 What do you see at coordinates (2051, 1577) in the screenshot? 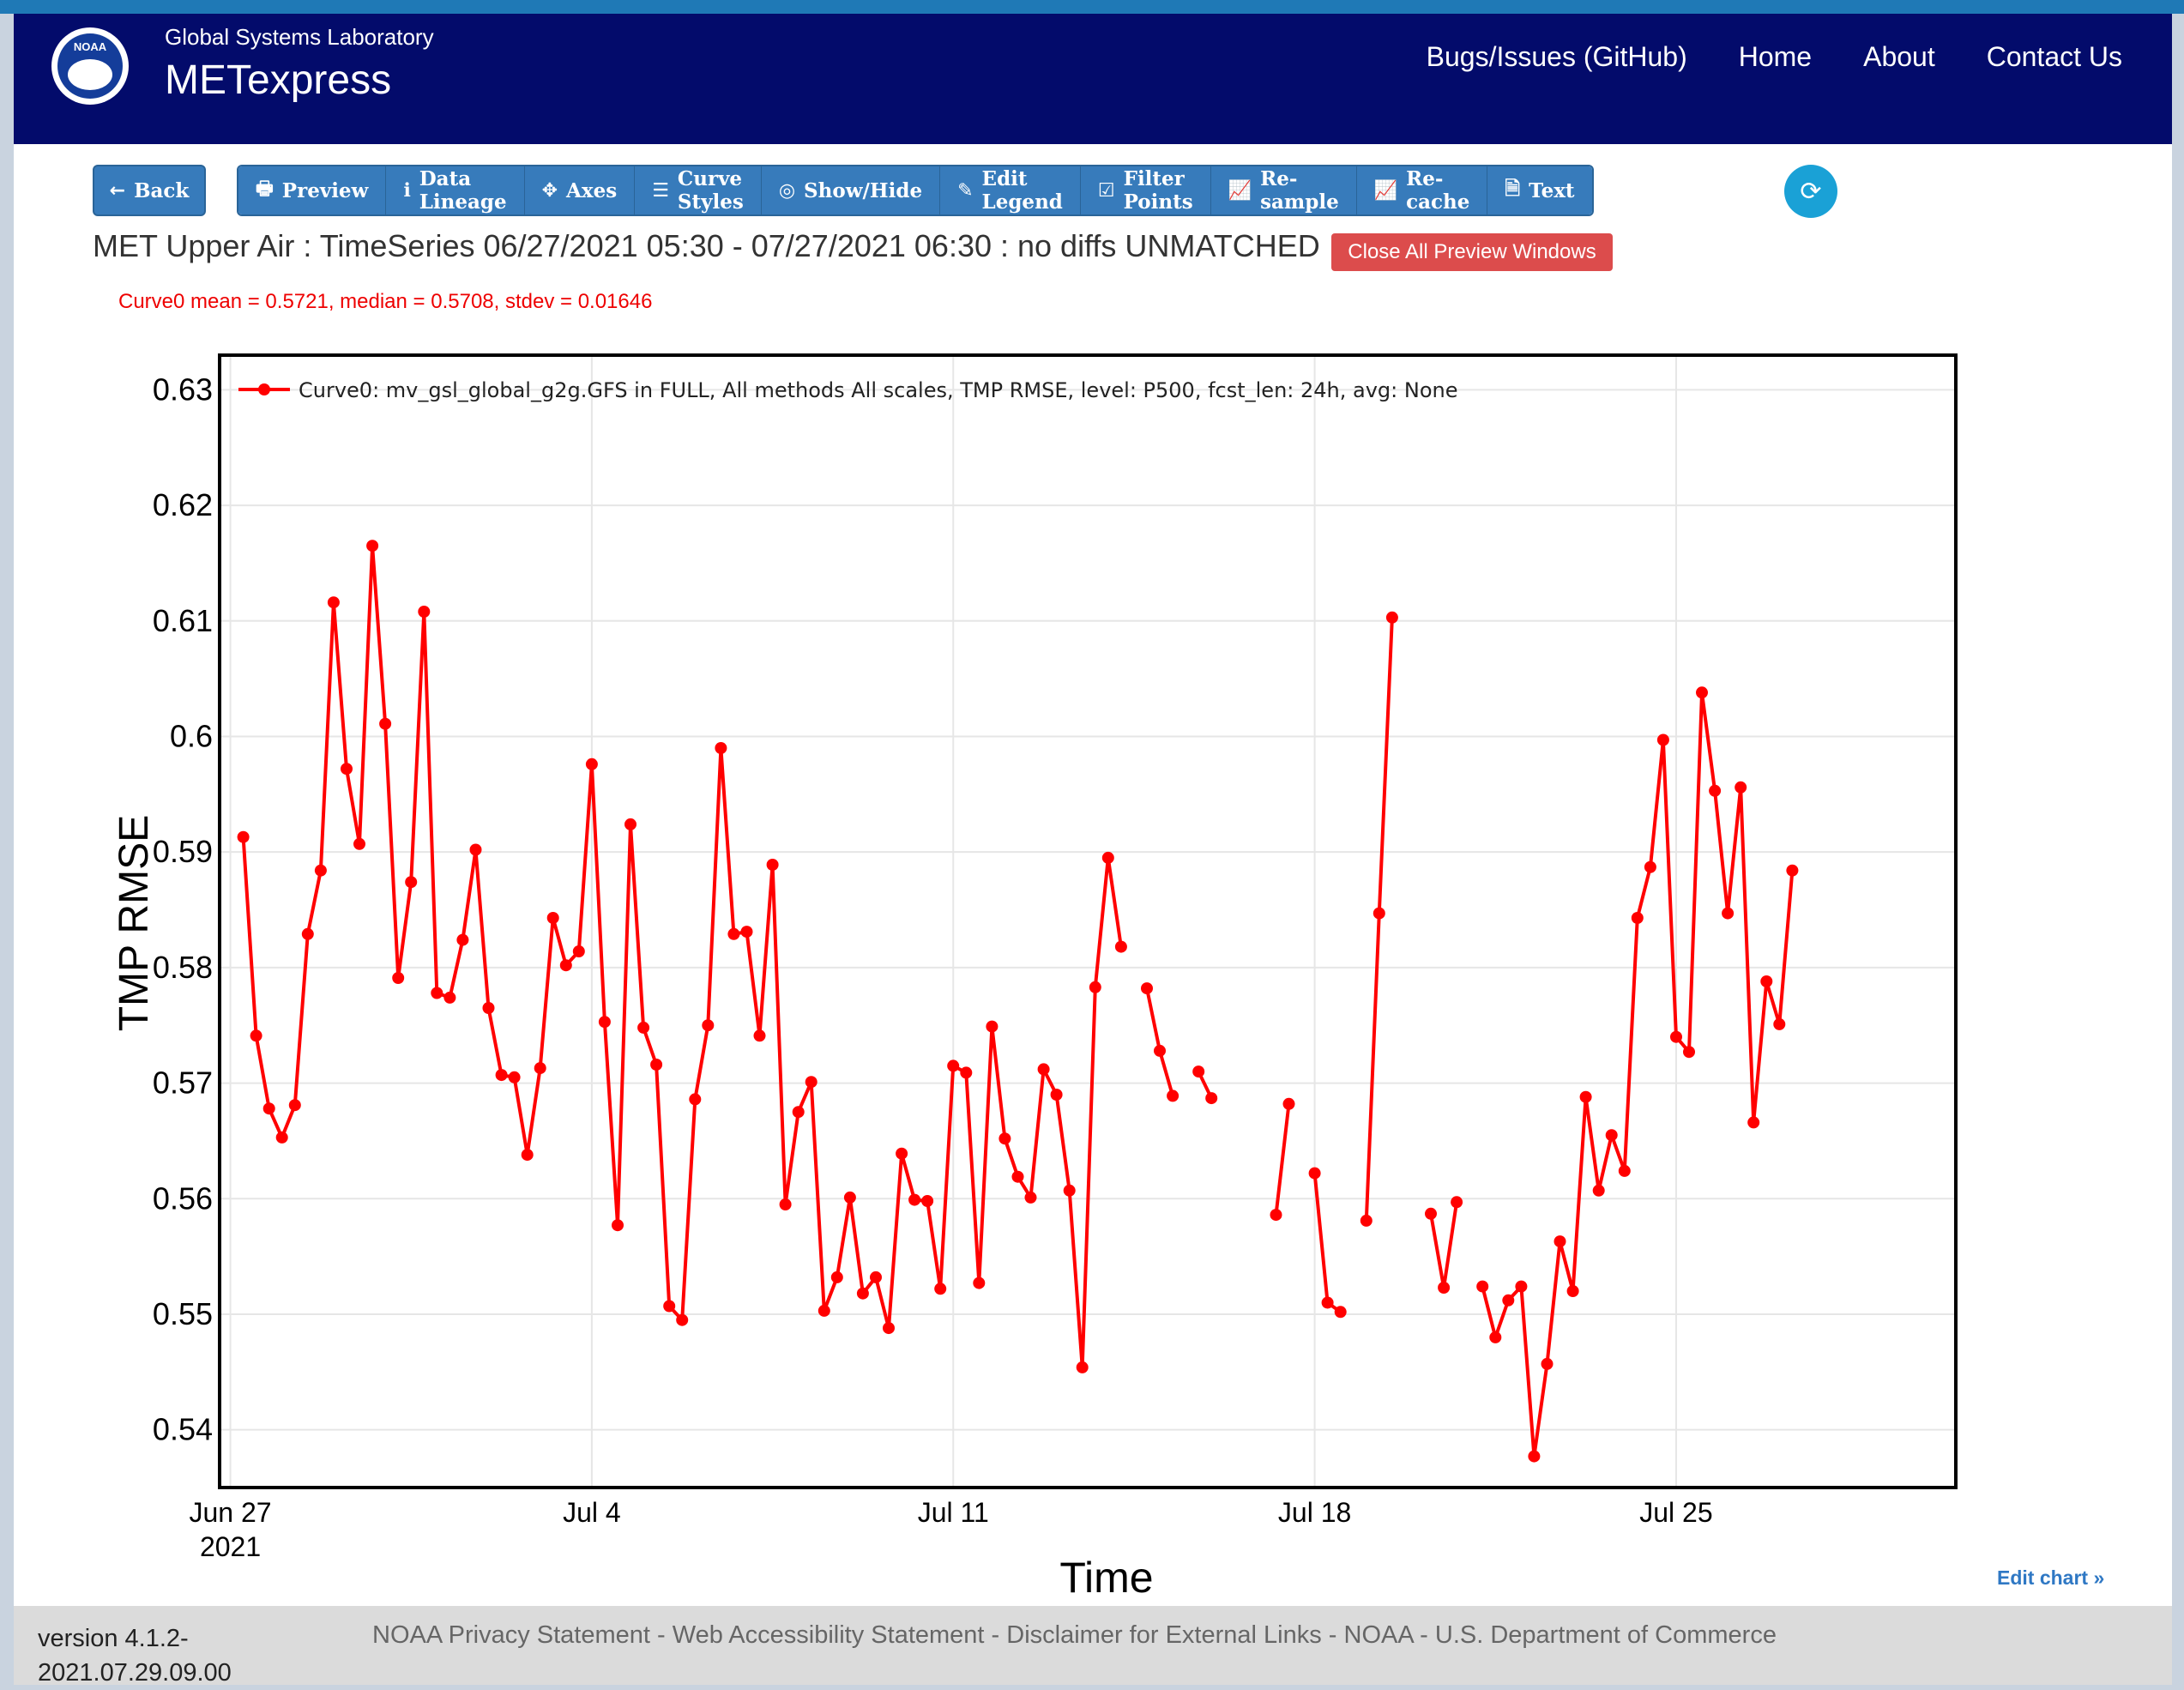
I see `edit-chart-link: Edit chart »` at bounding box center [2051, 1577].